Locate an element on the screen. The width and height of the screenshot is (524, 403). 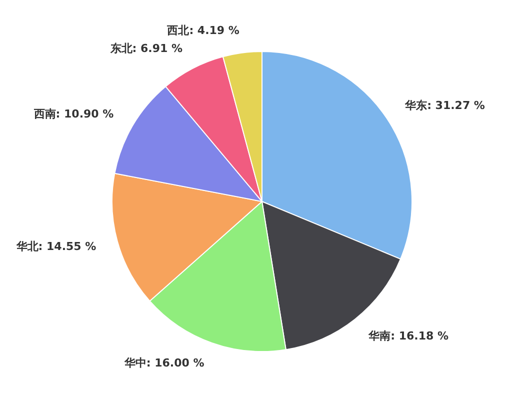
slice-label: 华东: 31.27 % is located at coordinates (444, 105).